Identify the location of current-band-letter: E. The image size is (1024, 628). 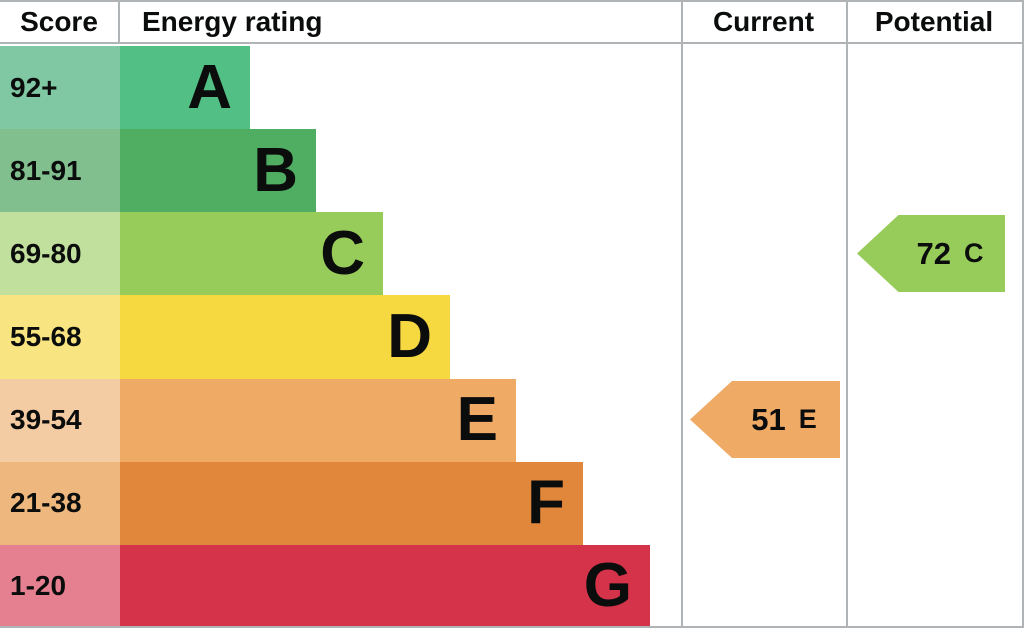
(807, 419).